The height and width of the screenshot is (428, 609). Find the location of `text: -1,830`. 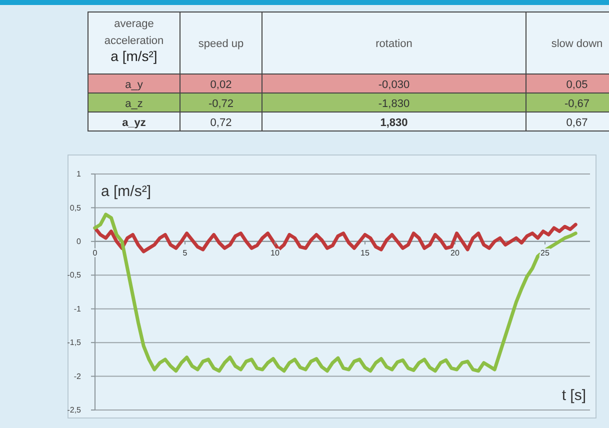

text: -1,830 is located at coordinates (394, 104).